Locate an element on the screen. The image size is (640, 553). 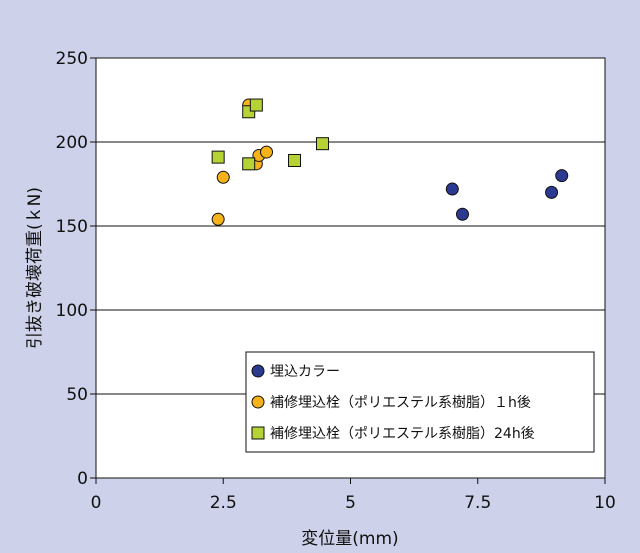
y-tick-label: 250 is located at coordinates (72, 59).